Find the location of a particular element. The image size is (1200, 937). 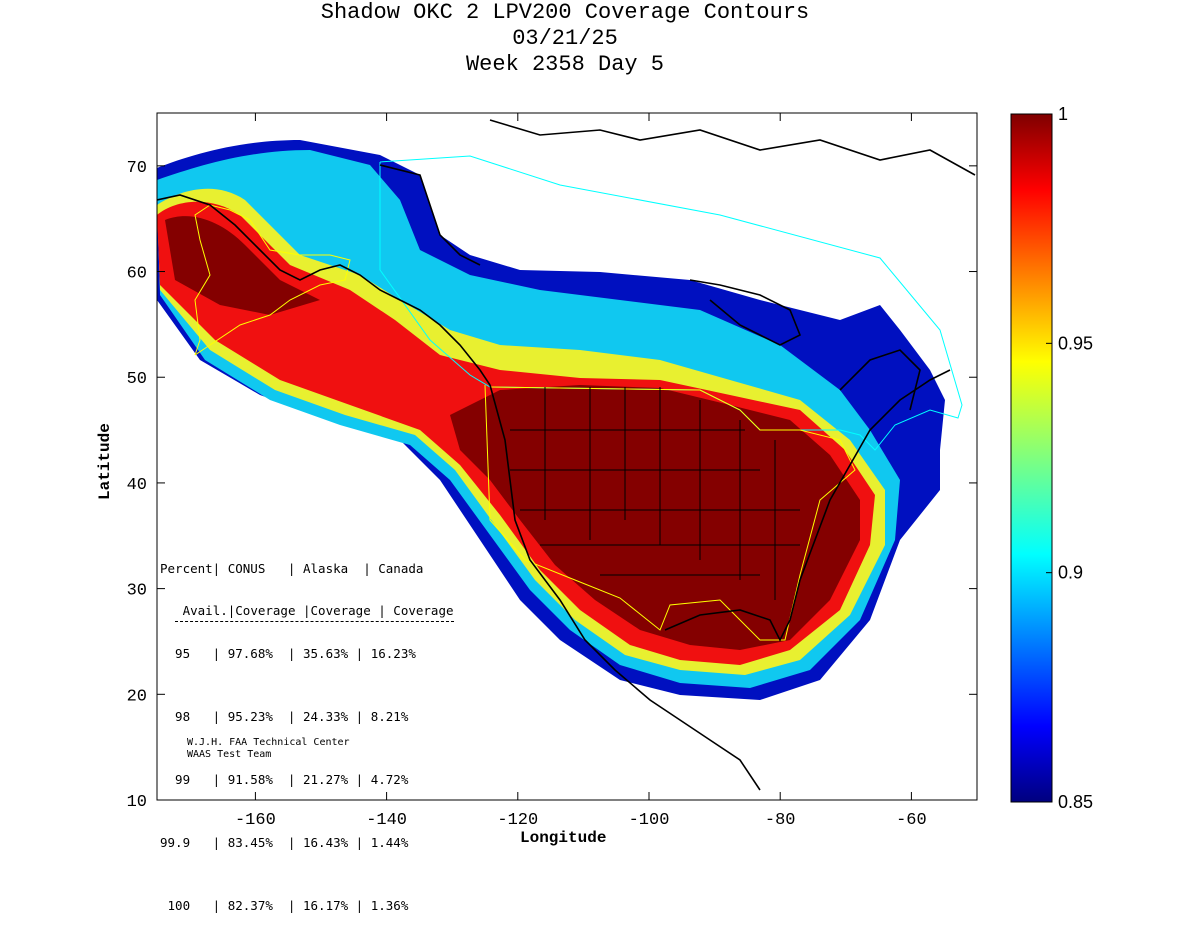

y-tick-label: 30 is located at coordinates (137, 591).